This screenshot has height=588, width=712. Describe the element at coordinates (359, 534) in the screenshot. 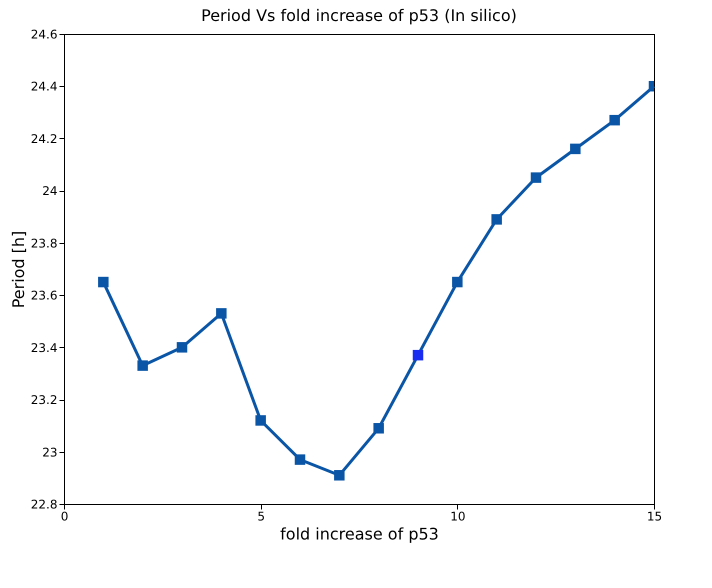

I see `x-axis-title: fold increase of p53` at that location.